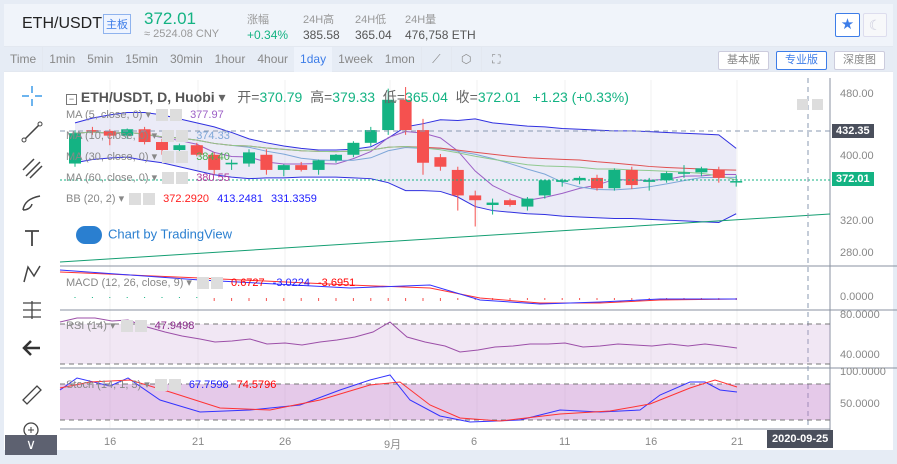 Image resolution: width=897 pixels, height=464 pixels. I want to click on trend-line, so click(445, 238).